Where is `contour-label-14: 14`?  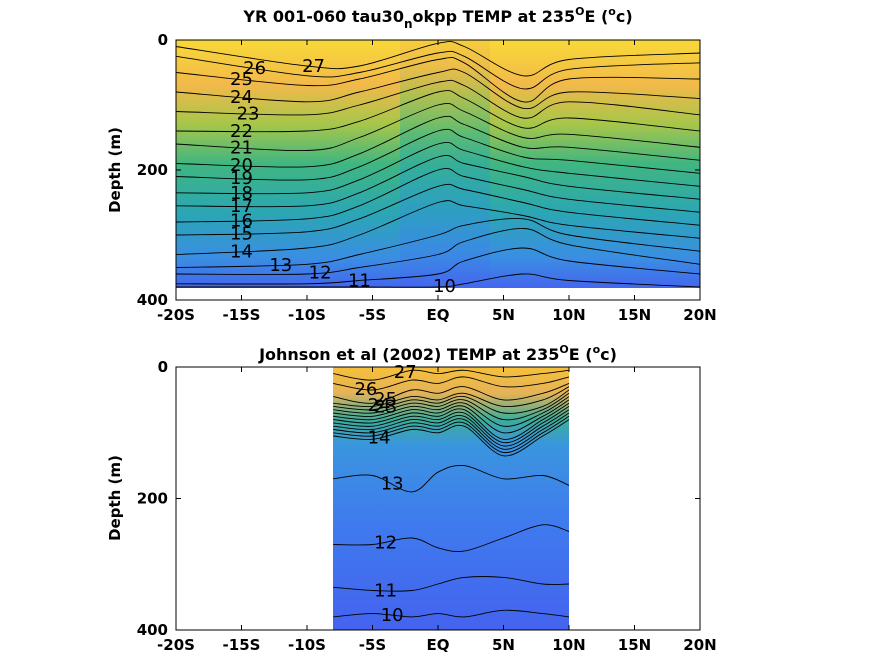
contour-label-14: 14 is located at coordinates (379, 438).